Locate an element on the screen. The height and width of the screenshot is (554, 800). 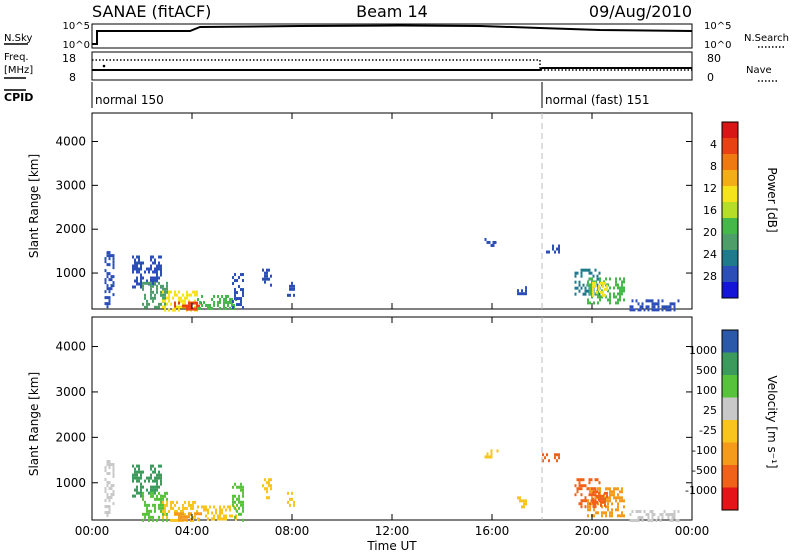
colorbar-tick-label: -100 is located at coordinates (704, 450).